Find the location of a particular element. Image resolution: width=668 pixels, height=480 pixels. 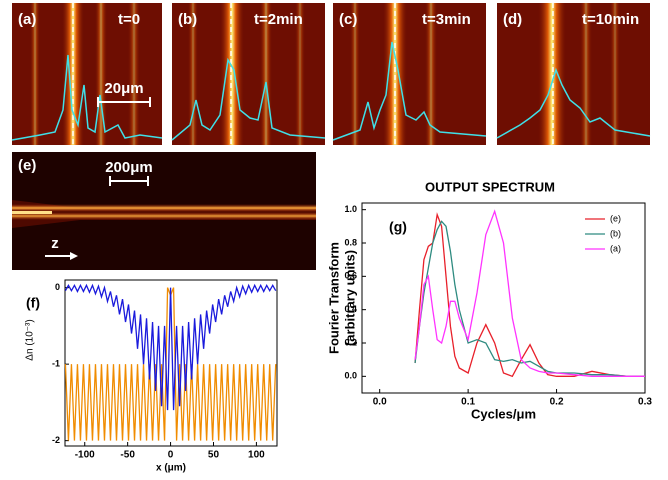

x-tick-label: -50 is located at coordinates (127, 455).